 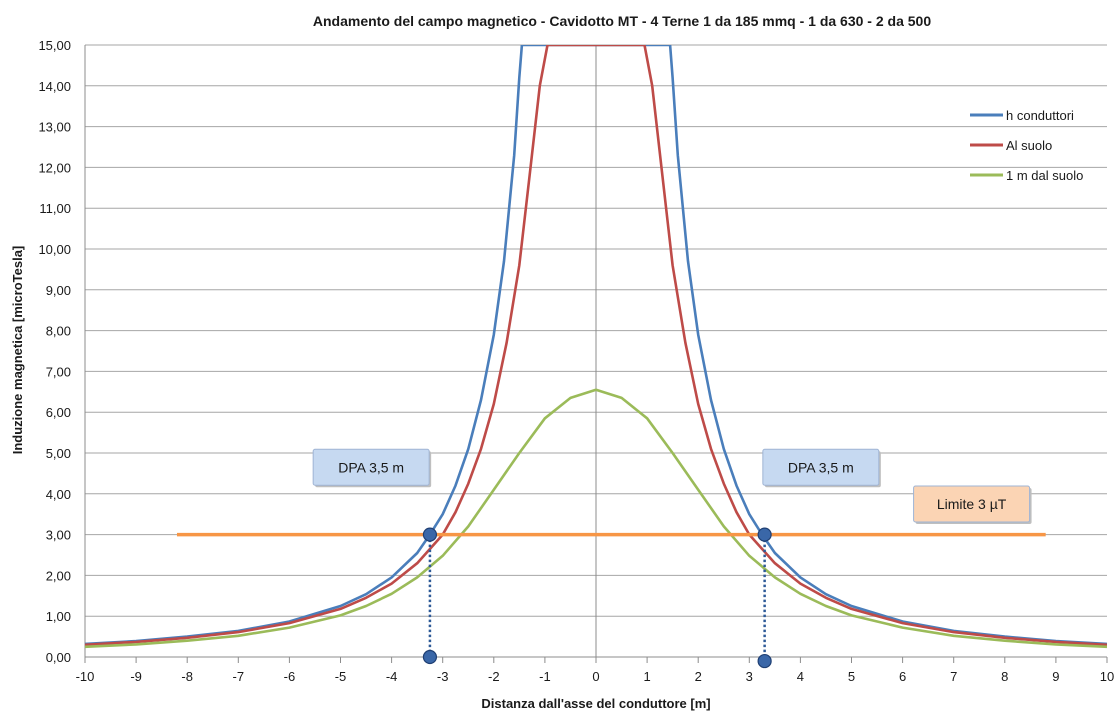 What do you see at coordinates (58, 535) in the screenshot?
I see `y-tick-label: 3,00` at bounding box center [58, 535].